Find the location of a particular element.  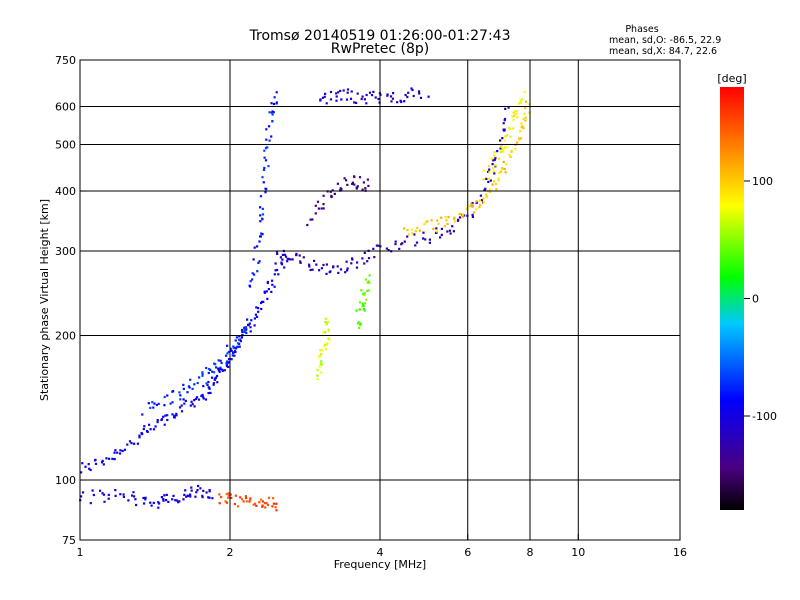

colorbar is located at coordinates (732, 298).